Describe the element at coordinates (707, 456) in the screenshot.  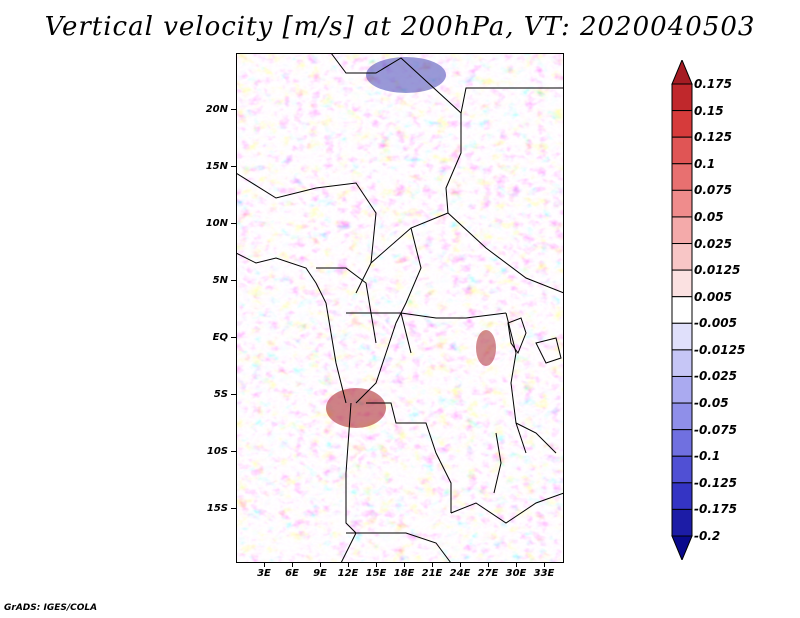
I see `colorbar-label: -0.1` at that location.